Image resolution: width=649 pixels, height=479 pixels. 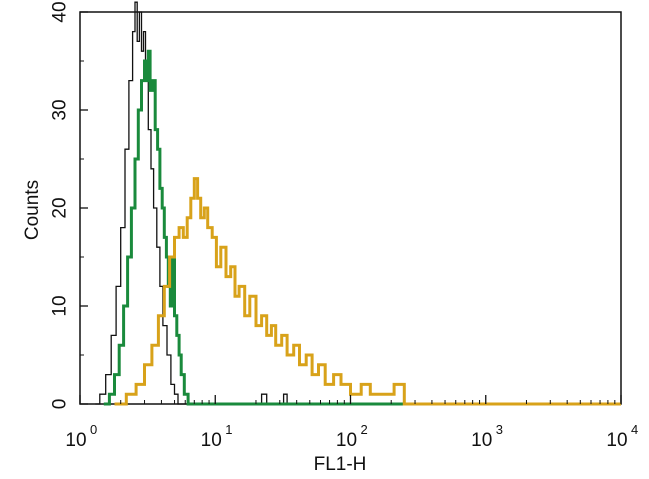 I want to click on y-tick-label: 10, so click(x=60, y=305).